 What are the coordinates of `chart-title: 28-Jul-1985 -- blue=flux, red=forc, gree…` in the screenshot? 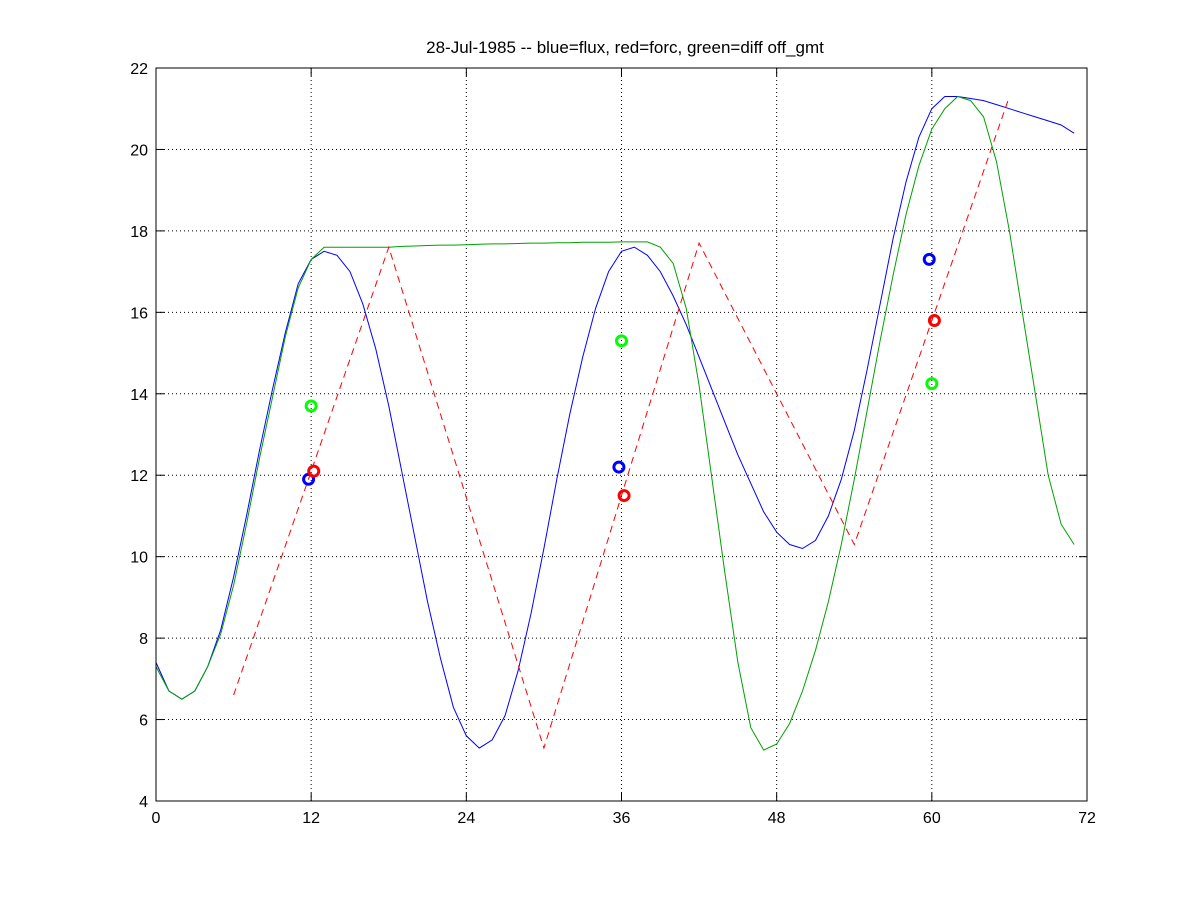 It's located at (625, 47).